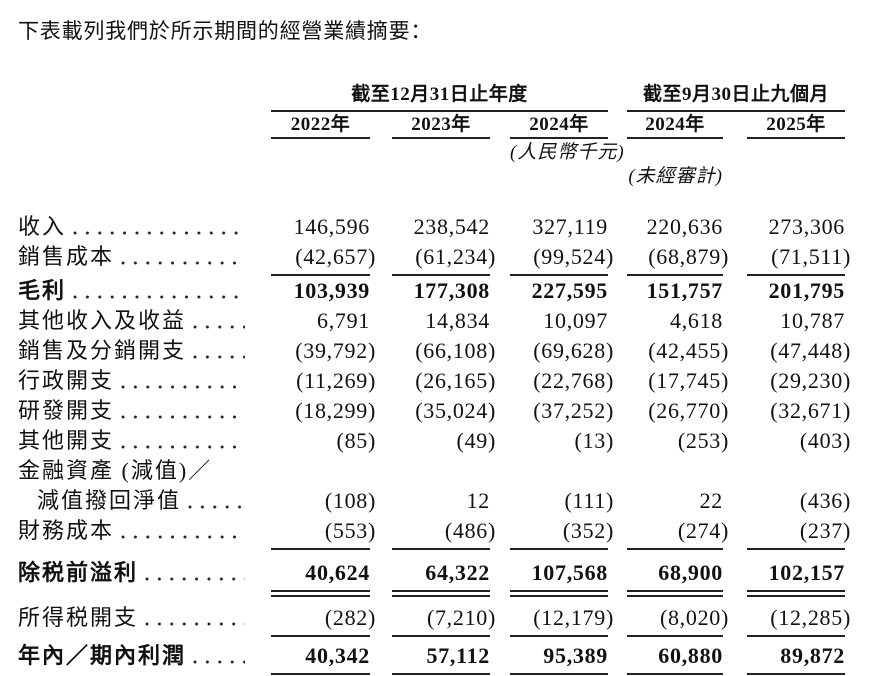  What do you see at coordinates (806, 290) in the screenshot?
I see `value-cell: 201,795` at bounding box center [806, 290].